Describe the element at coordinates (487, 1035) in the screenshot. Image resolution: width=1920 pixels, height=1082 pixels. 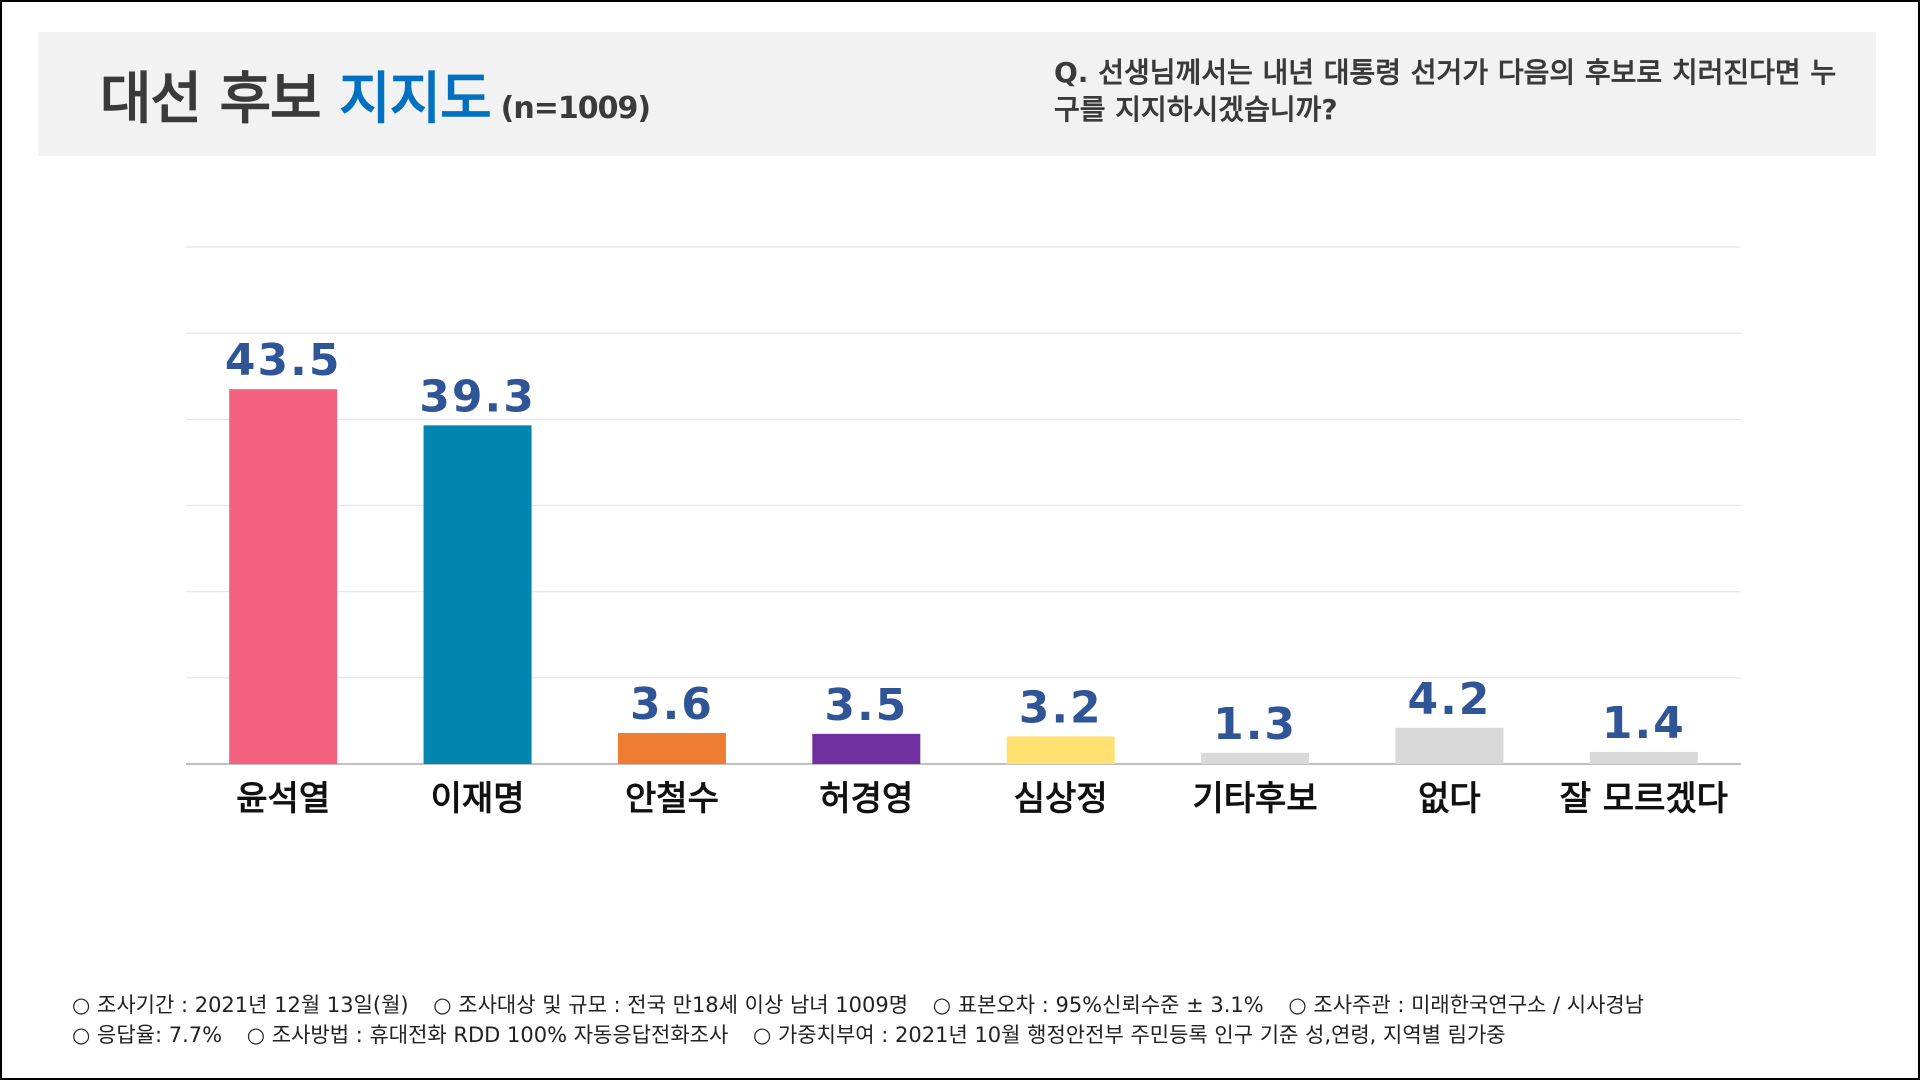
I see `footnote: ○ 조사방법 : 휴대전화 RDD 100% 자동응답전화조사` at that location.